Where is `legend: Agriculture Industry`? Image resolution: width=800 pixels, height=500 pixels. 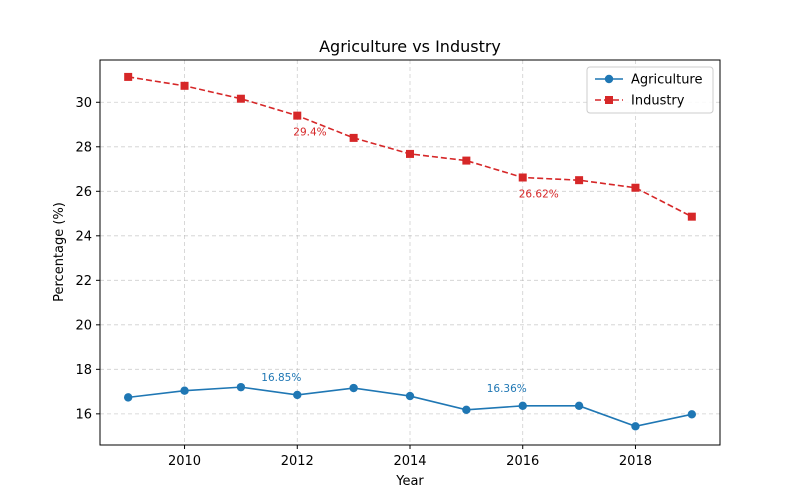 legend: Agriculture Industry is located at coordinates (650, 90).